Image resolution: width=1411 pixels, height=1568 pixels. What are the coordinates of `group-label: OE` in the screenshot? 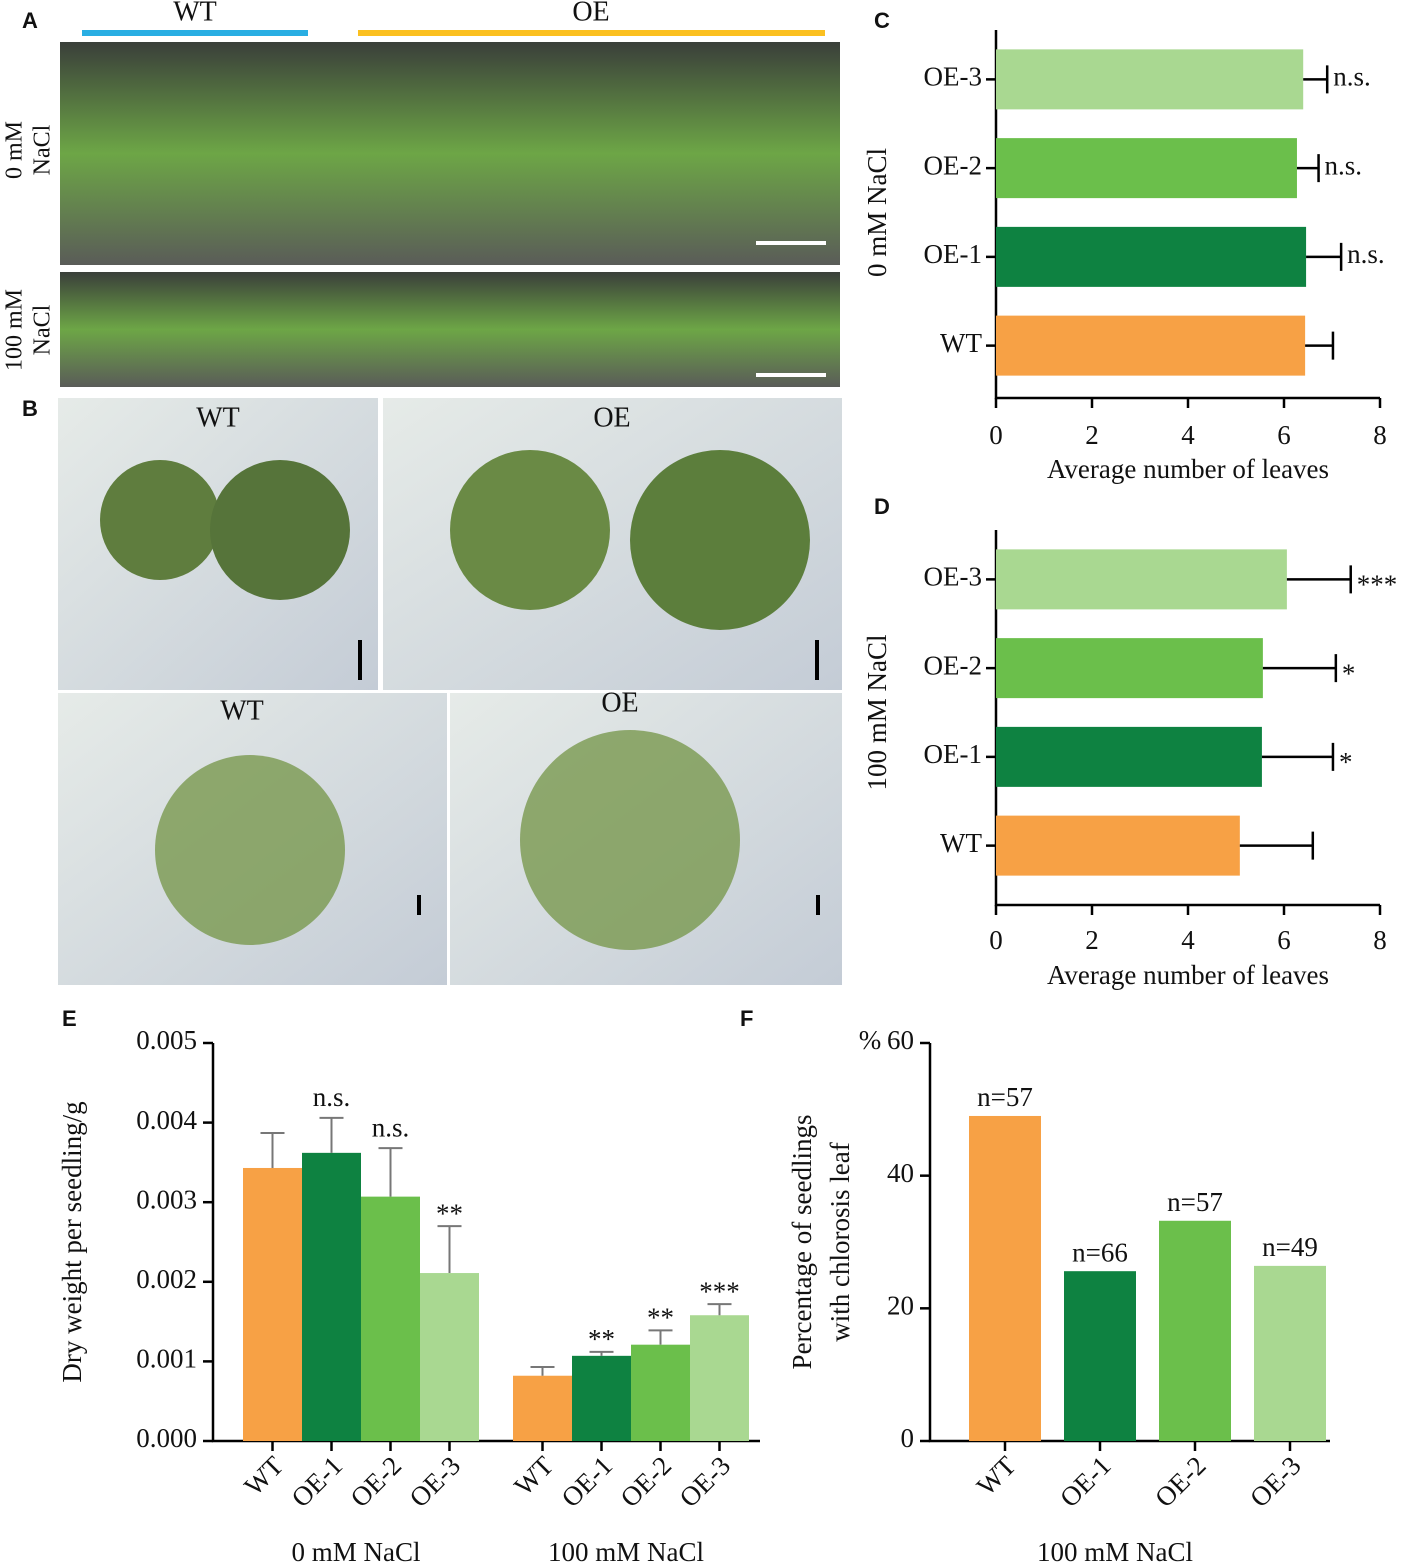 It's located at (590, 13).